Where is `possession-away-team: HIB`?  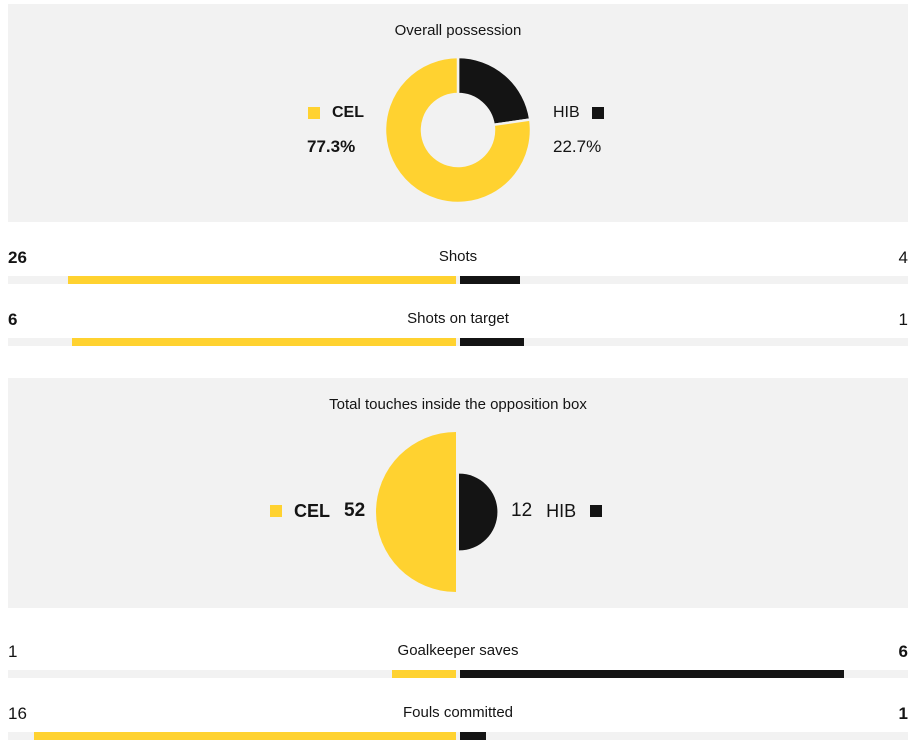 possession-away-team: HIB is located at coordinates (578, 113).